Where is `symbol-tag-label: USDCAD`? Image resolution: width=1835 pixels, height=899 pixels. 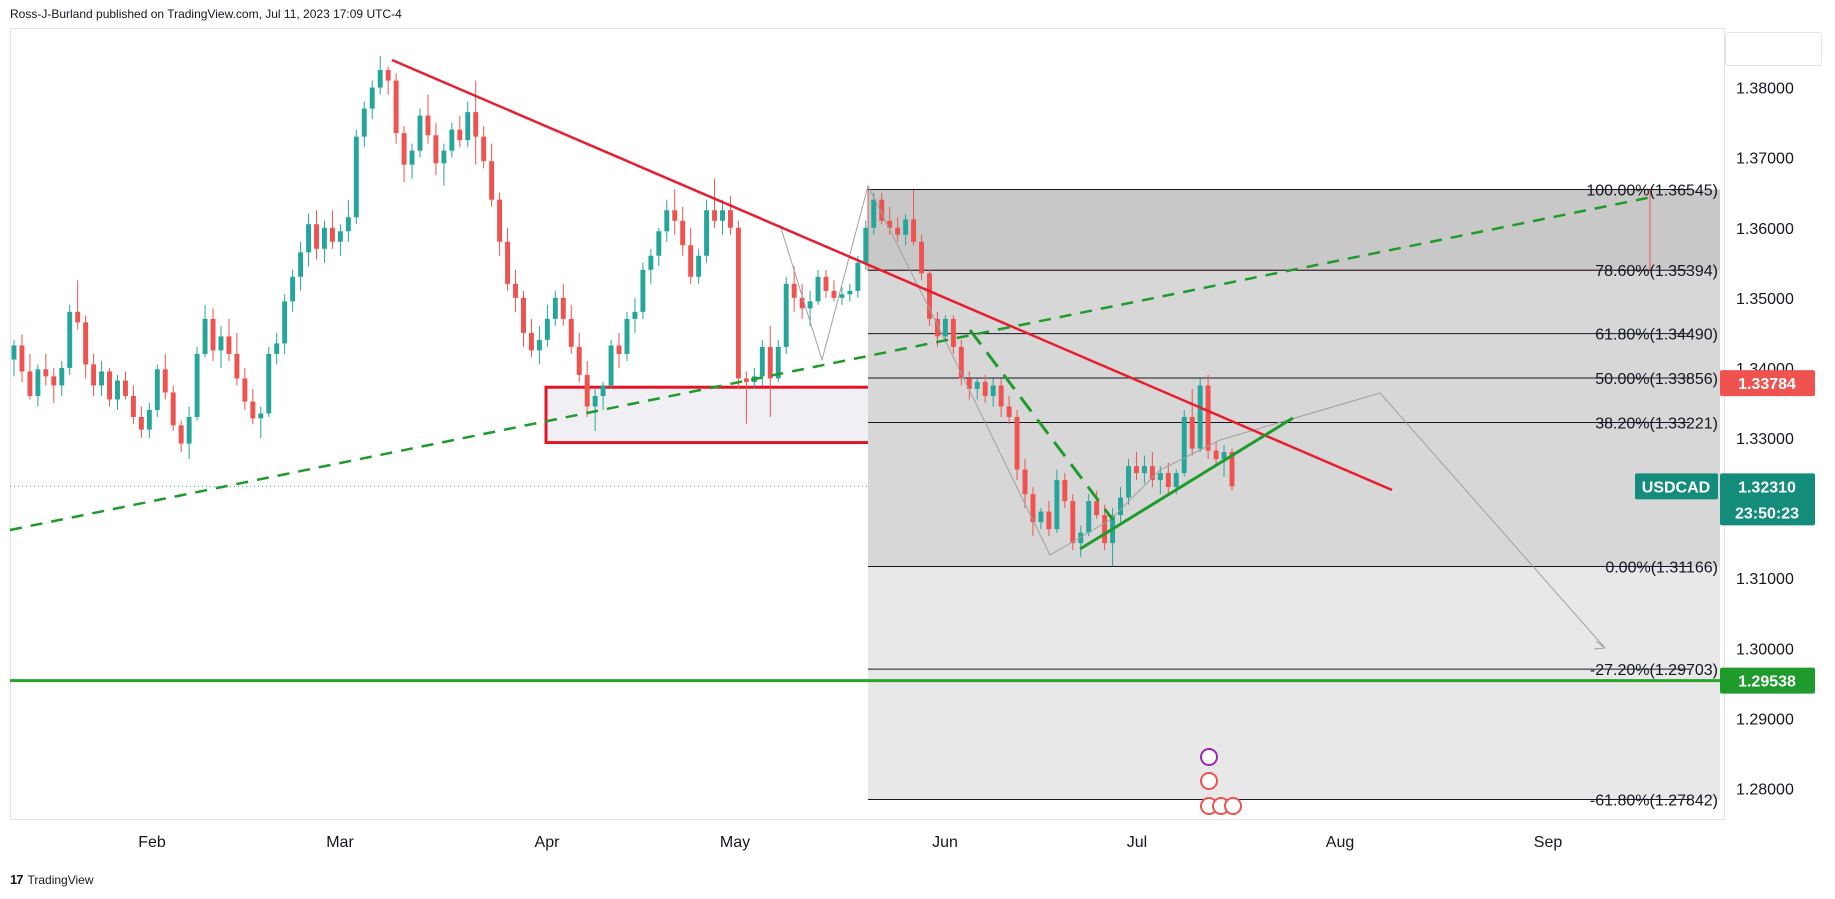
symbol-tag-label: USDCAD is located at coordinates (1676, 487).